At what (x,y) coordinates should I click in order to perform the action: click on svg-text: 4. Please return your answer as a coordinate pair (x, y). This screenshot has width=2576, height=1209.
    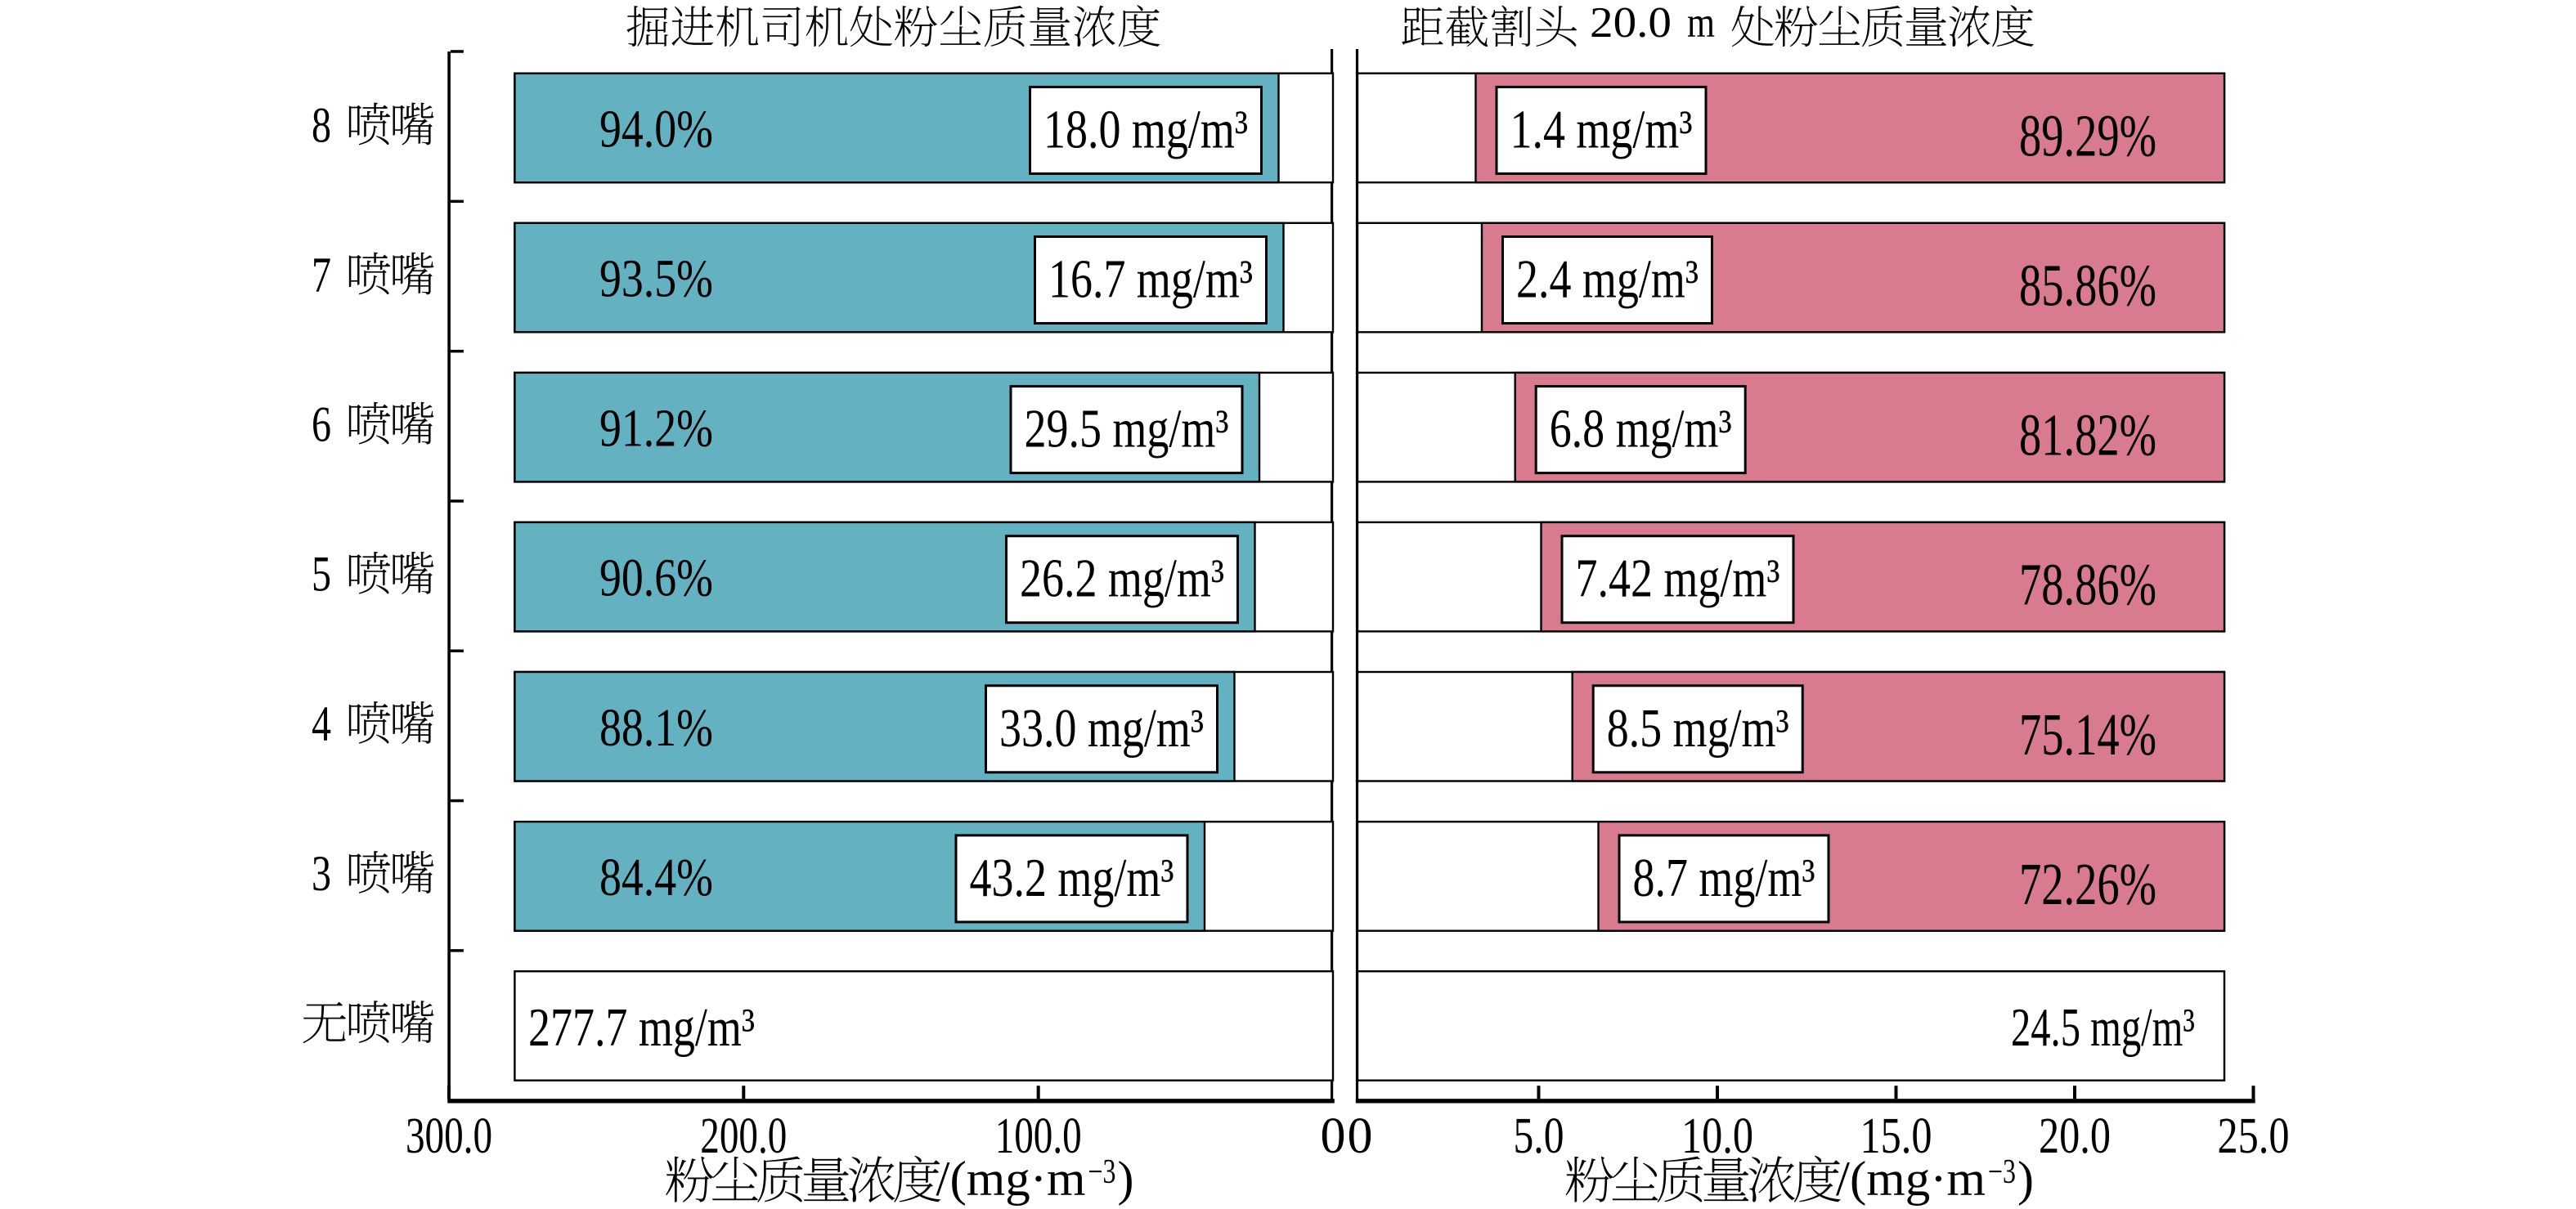
    Looking at the image, I should click on (321, 725).